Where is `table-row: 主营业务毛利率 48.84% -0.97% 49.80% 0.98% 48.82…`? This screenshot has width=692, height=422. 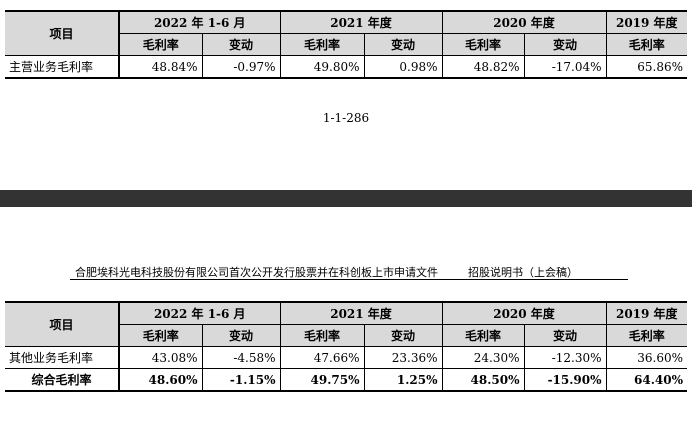 table-row: 主营业务毛利率 48.84% -0.97% 49.80% 0.98% 48.82… is located at coordinates (346, 67).